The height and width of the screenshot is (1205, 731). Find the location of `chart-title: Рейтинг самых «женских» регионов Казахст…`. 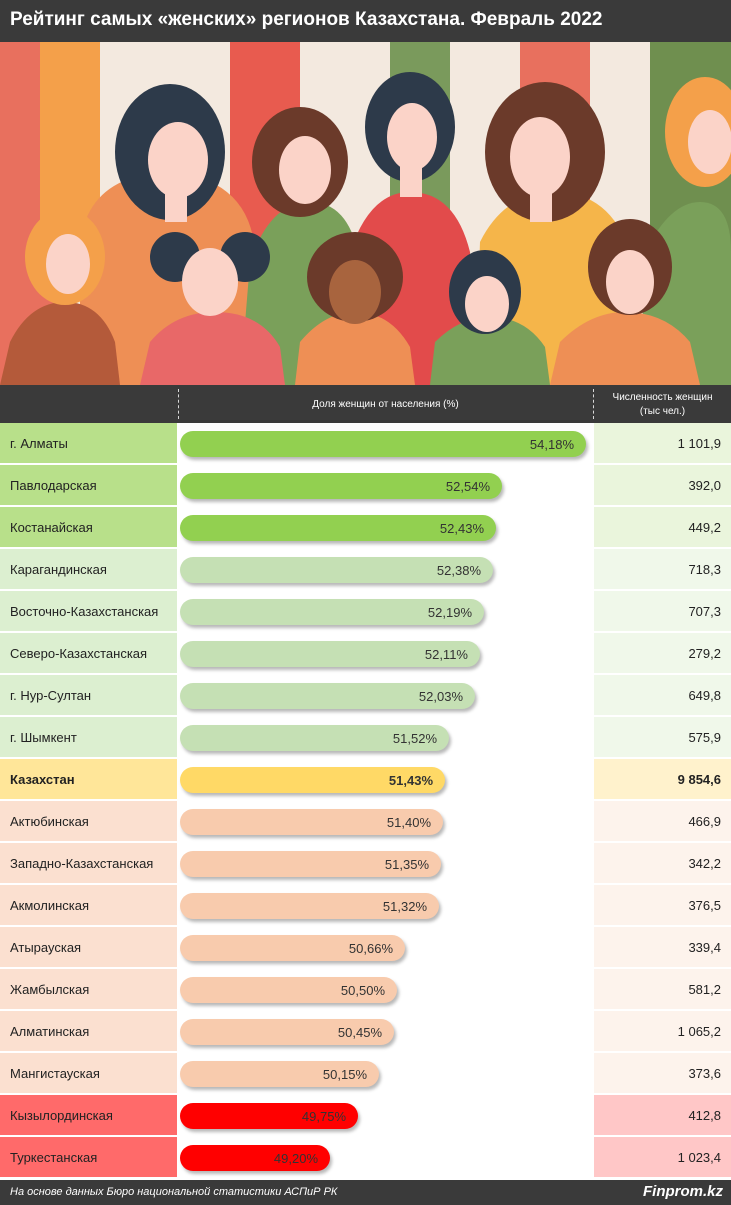

chart-title: Рейтинг самых «женских» регионов Казахст… is located at coordinates (306, 19).